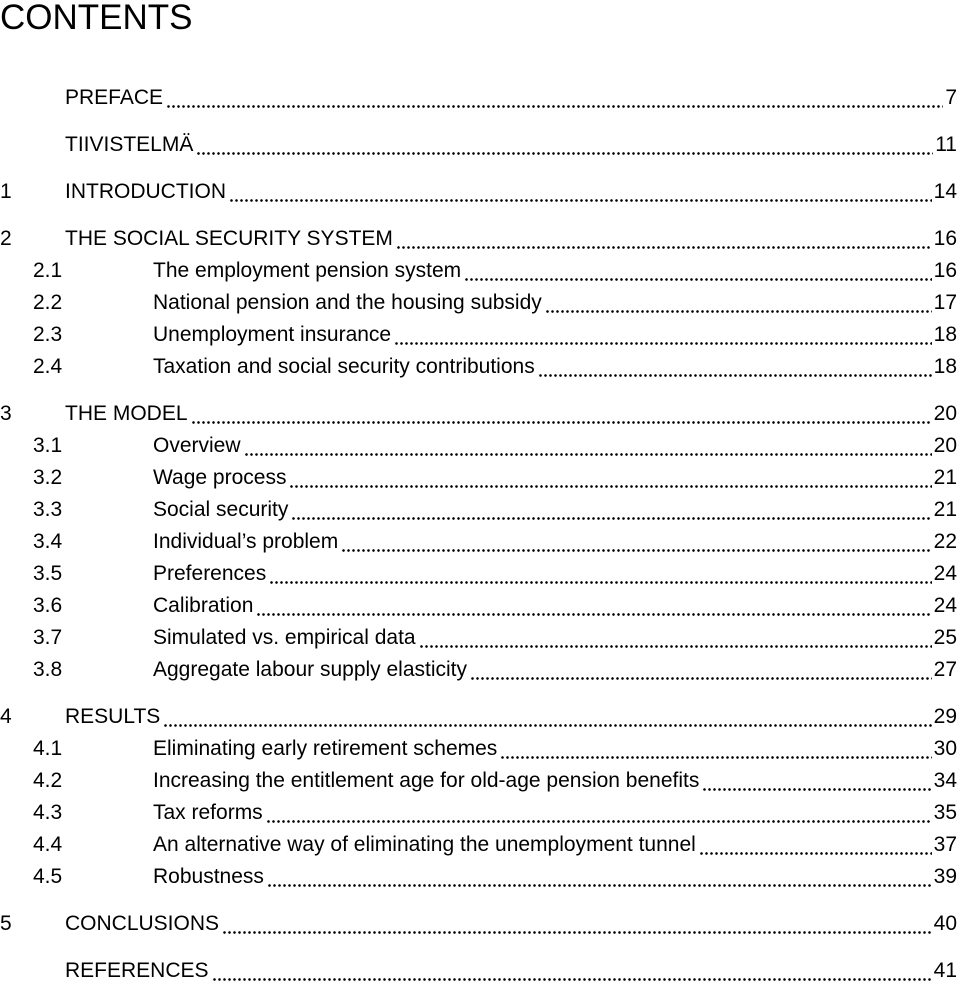  Describe the element at coordinates (6, 413) in the screenshot. I see `entry-number: 3` at that location.